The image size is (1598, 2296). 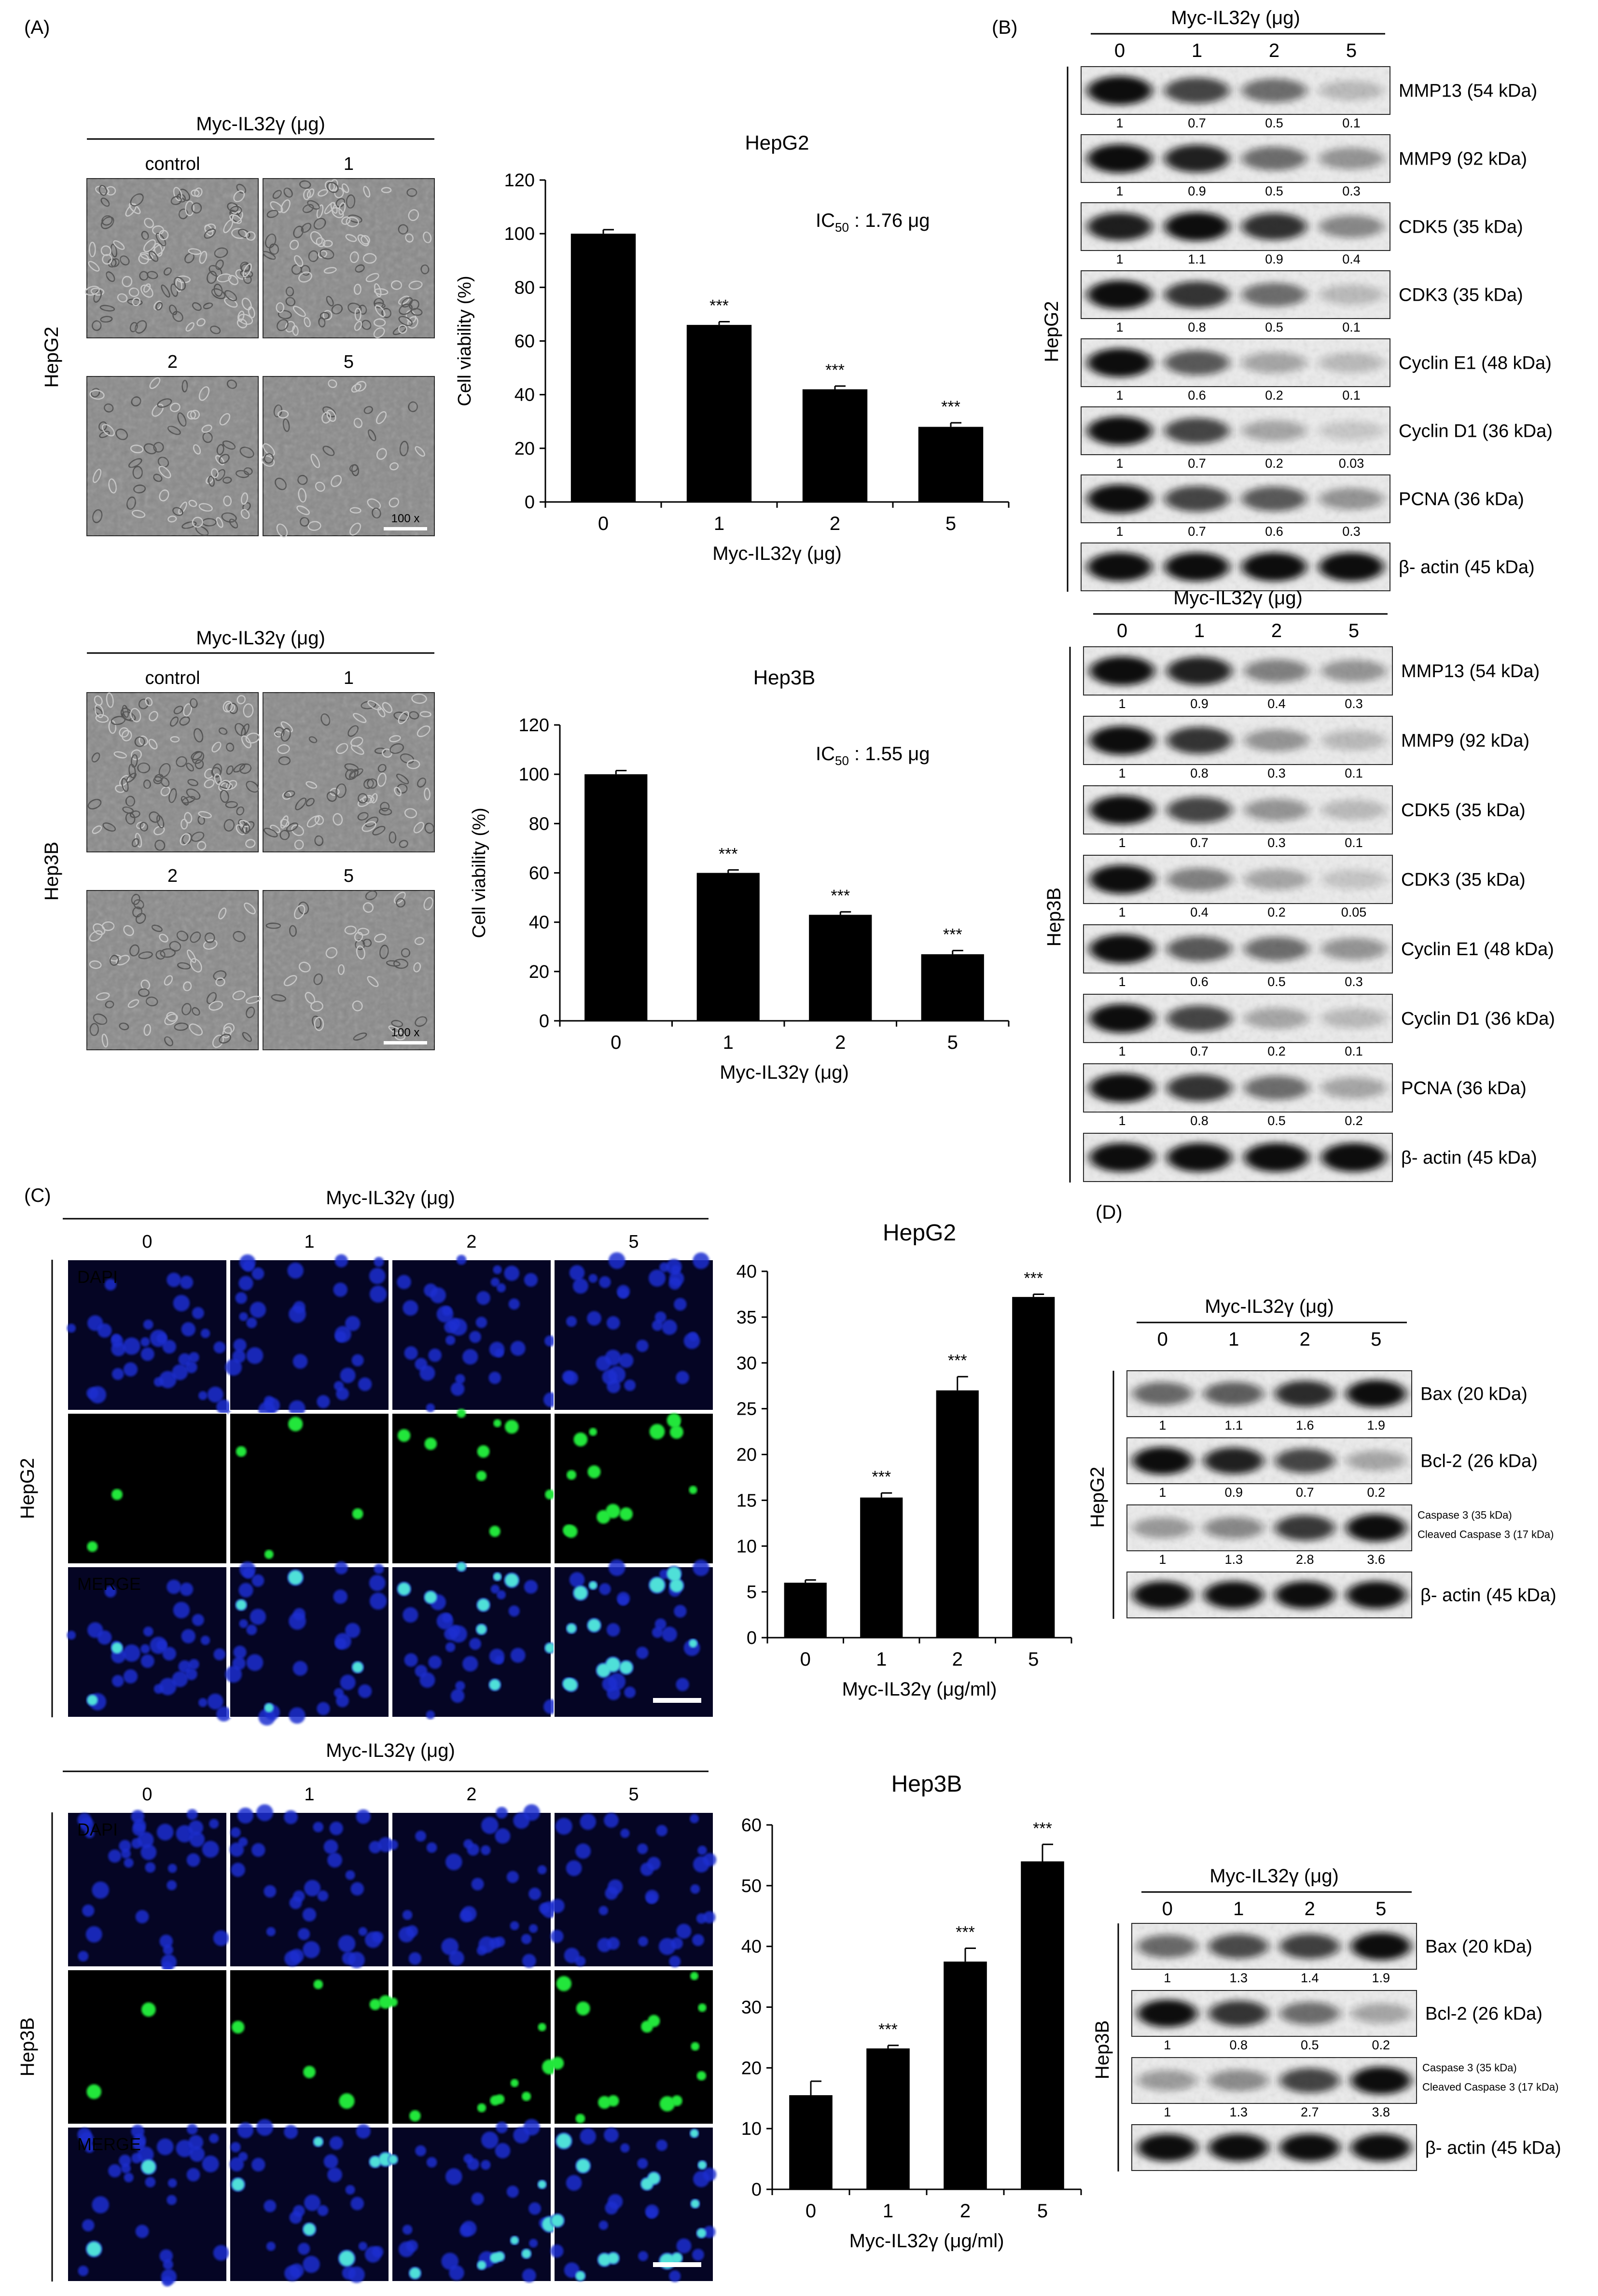 I want to click on fluorescence-tile: MERGE, so click(x=149, y=1644).